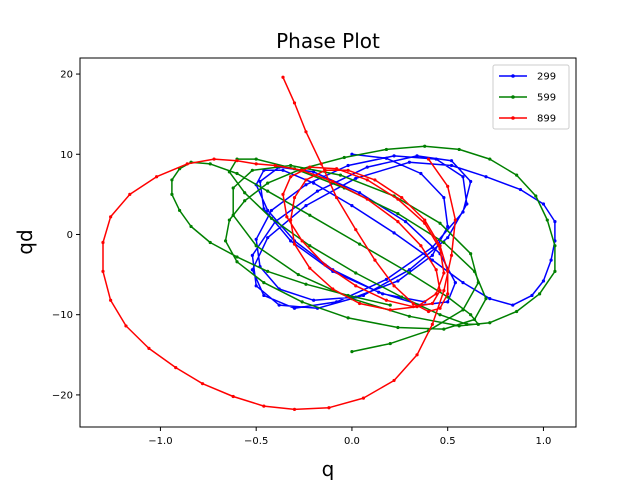  I want to click on x-tick-label: −0.5, so click(256, 441).